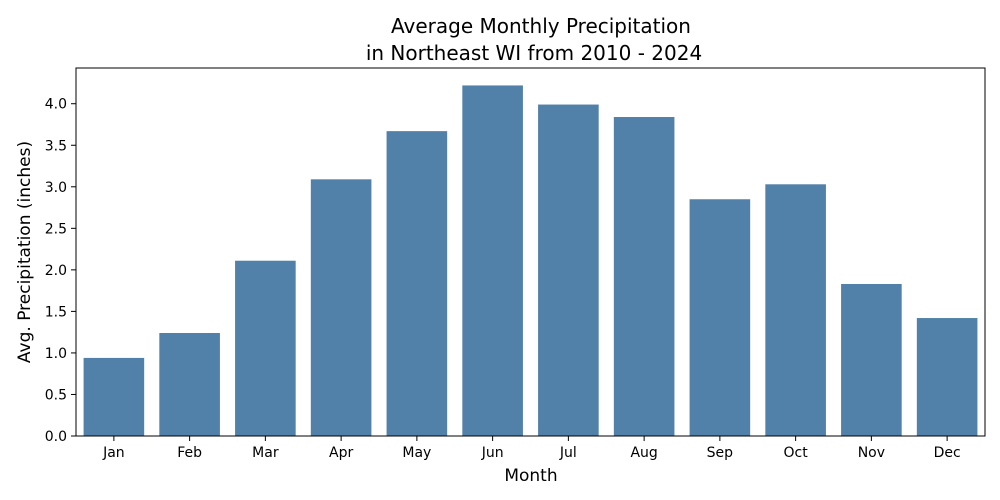  I want to click on x-tick-label: May, so click(416, 453).